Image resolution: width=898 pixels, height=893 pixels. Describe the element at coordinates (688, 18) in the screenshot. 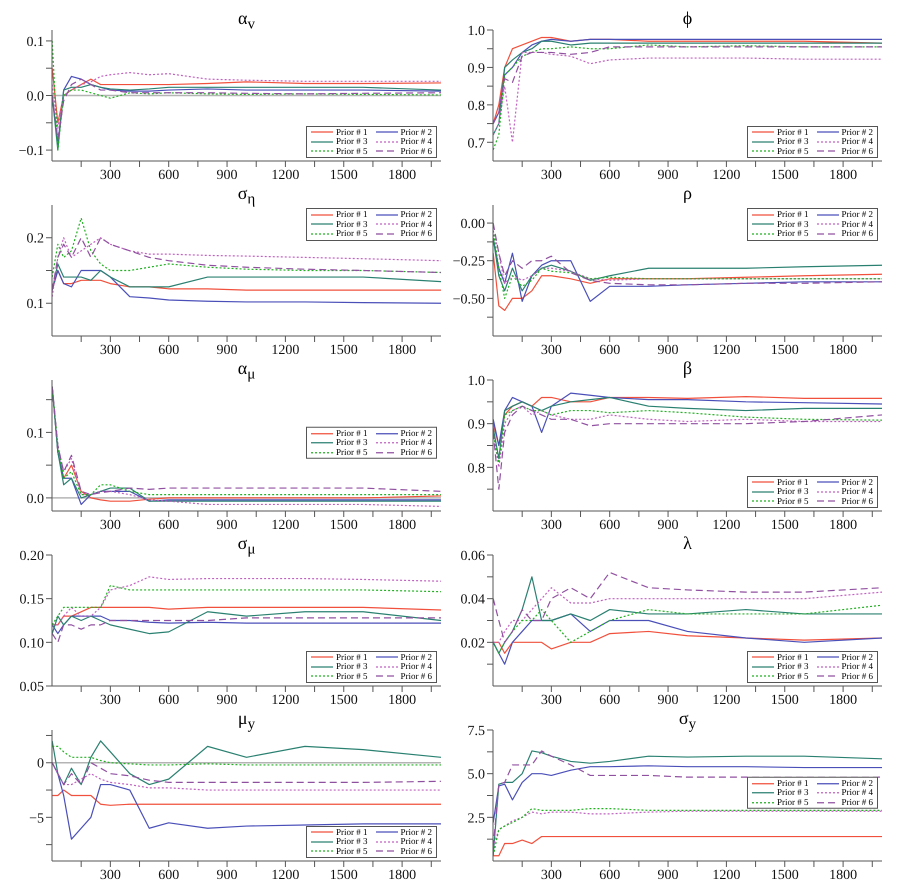

I see `chart-title: ϕ` at that location.